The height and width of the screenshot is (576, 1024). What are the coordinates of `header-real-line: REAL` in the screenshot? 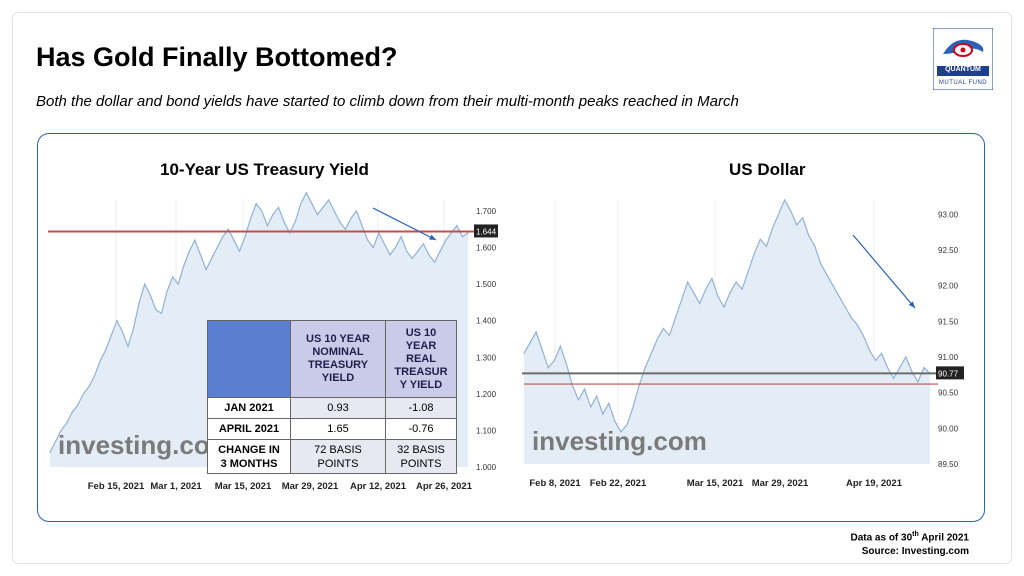 It's located at (421, 358).